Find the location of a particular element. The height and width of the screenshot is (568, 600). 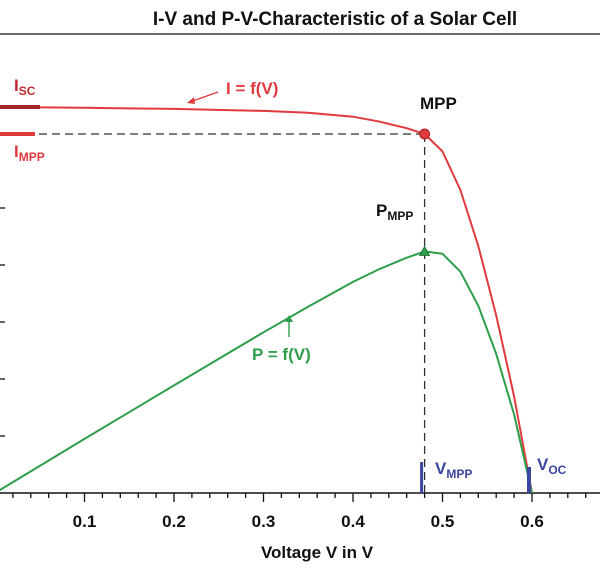

x-axis-ticks is located at coordinates (299, 497).